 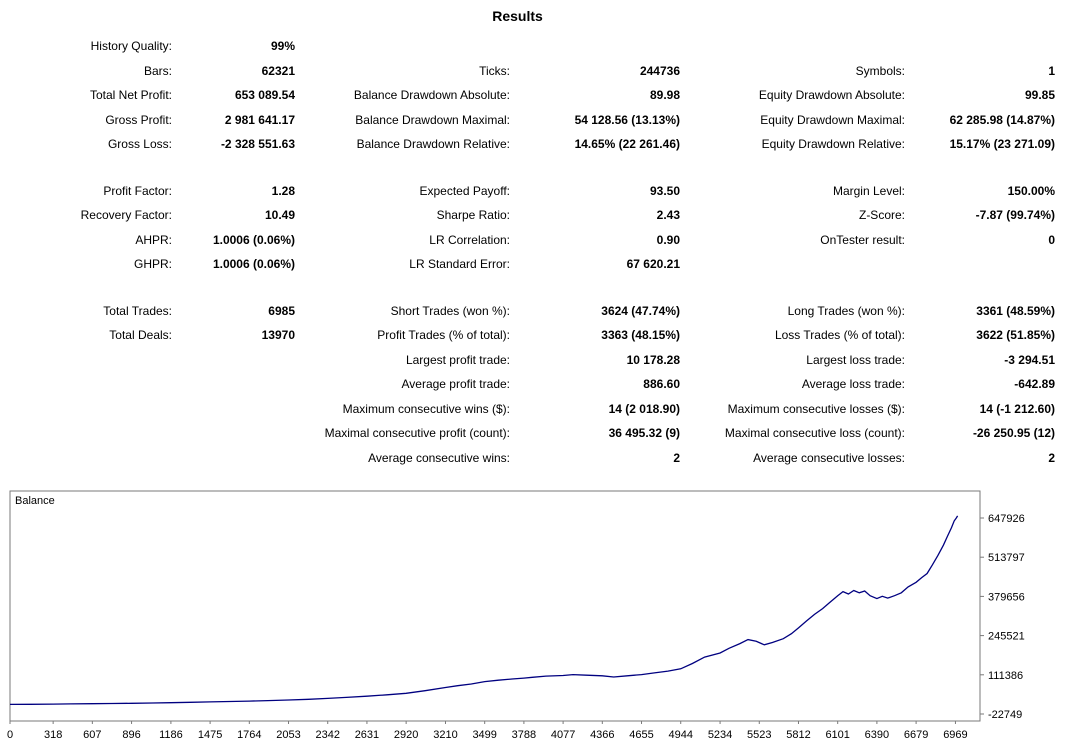 What do you see at coordinates (1015, 310) in the screenshot?
I see `stat-value: 3361 (48.59%)` at bounding box center [1015, 310].